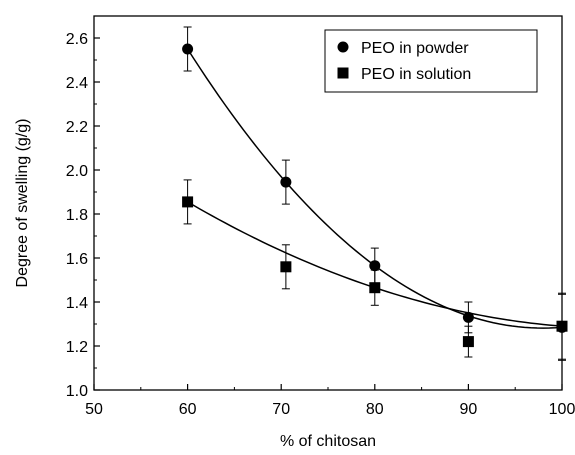 The image size is (575, 455). I want to click on legend-marker-solution, so click(343, 73).